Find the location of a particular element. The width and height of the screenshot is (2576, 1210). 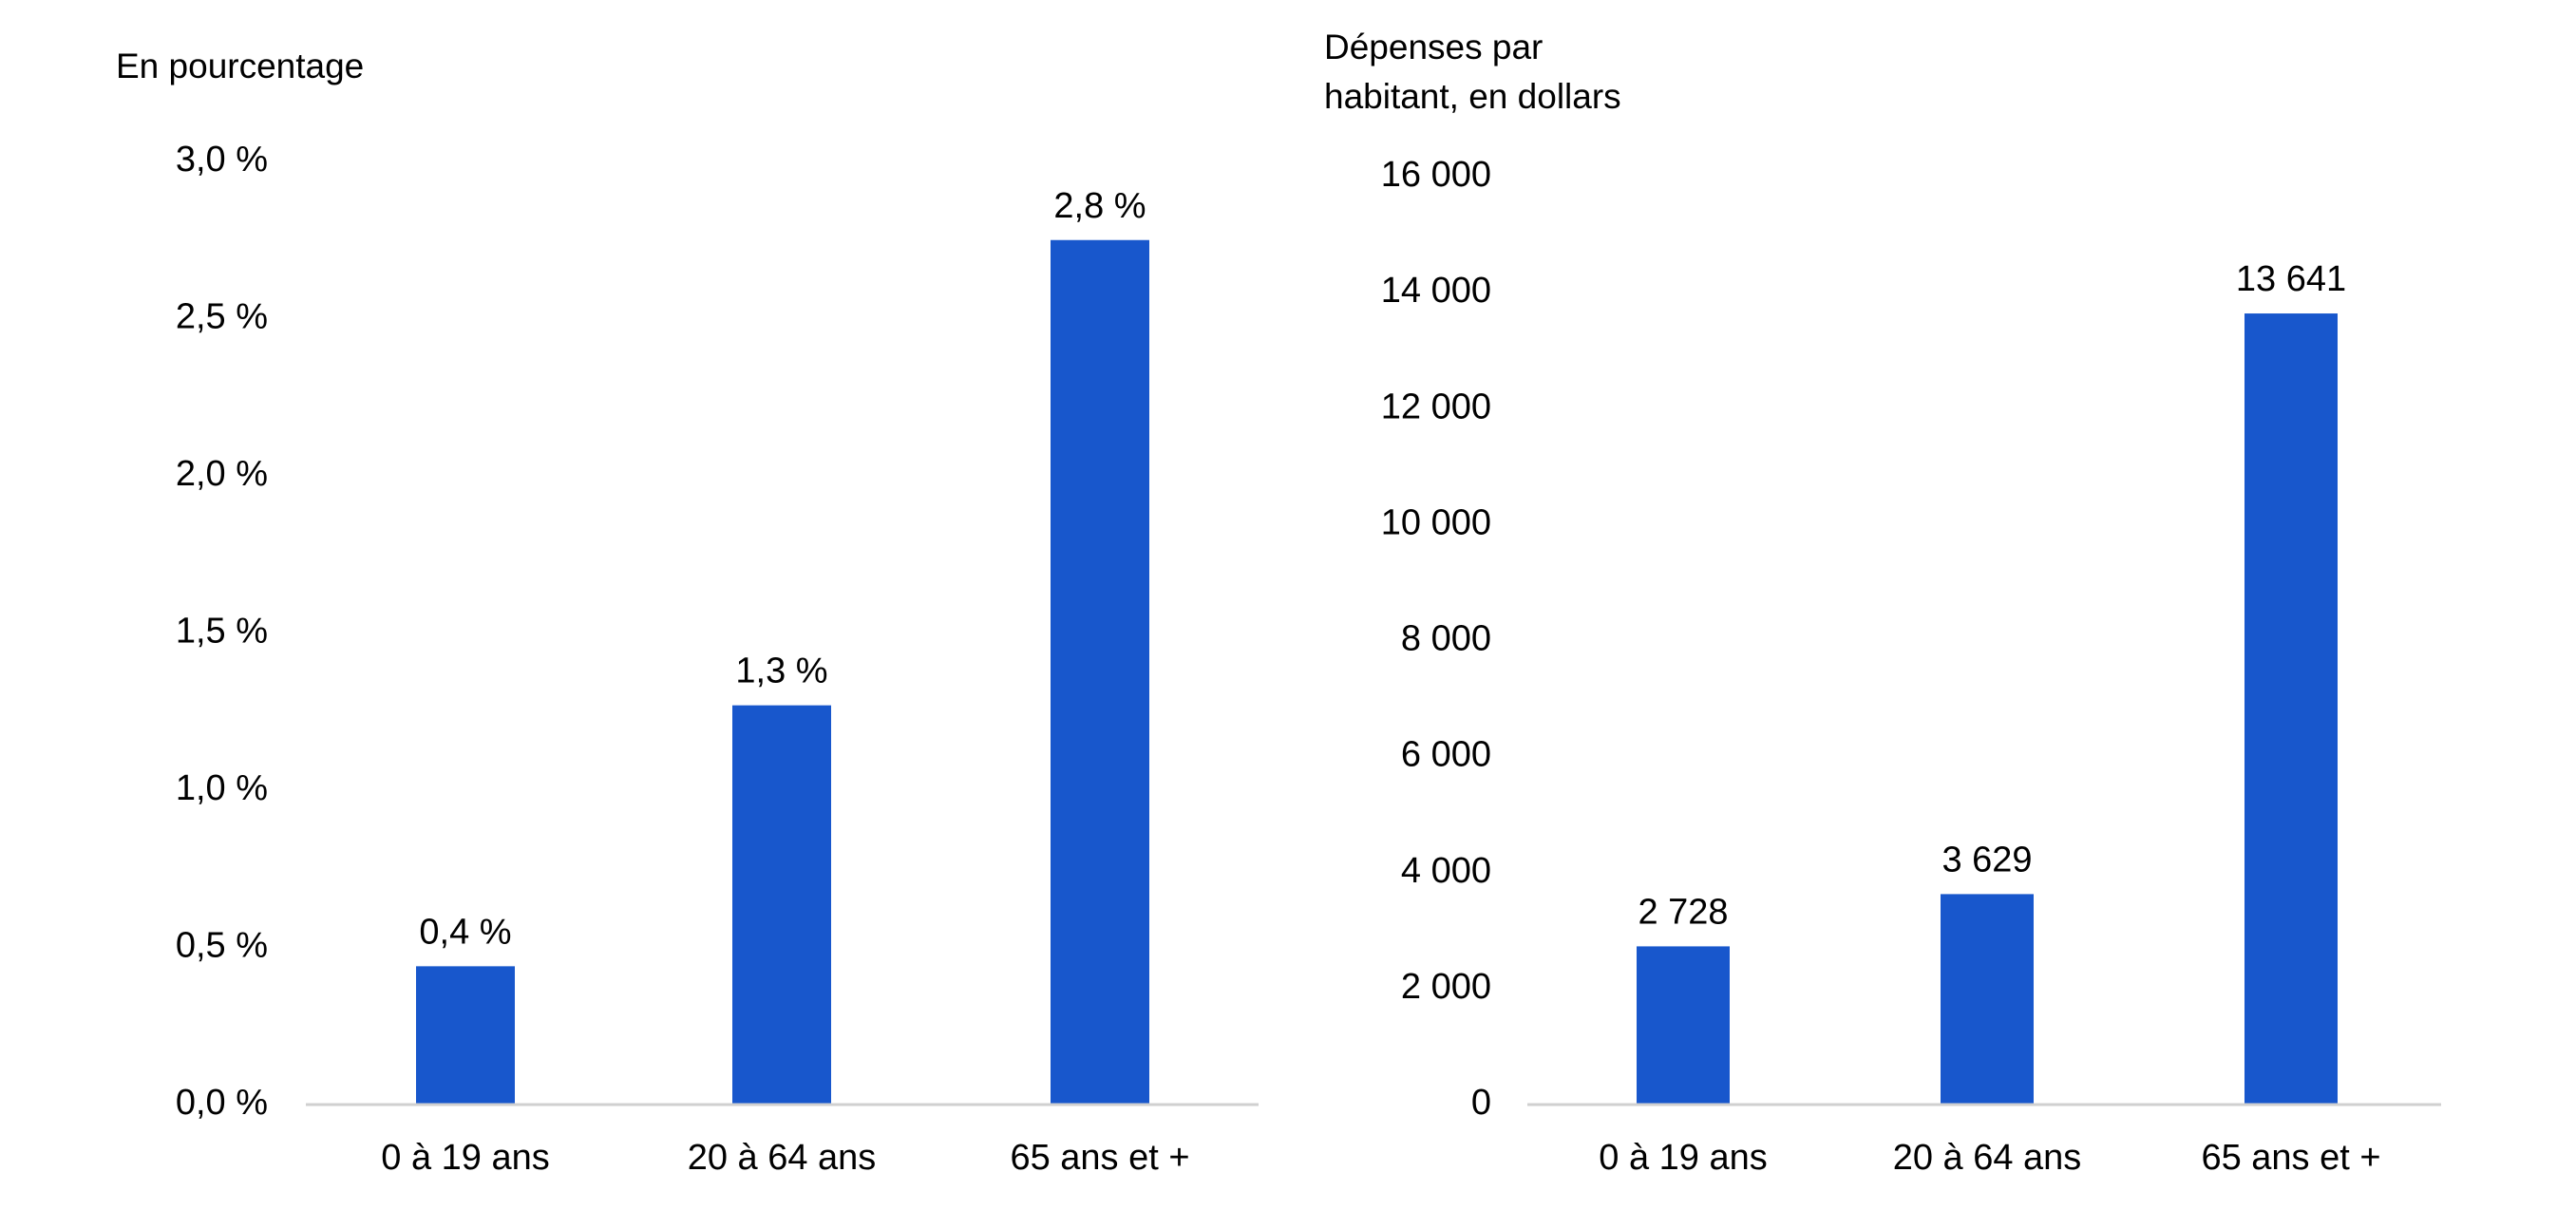

data-label: 0,4 % is located at coordinates (465, 932).